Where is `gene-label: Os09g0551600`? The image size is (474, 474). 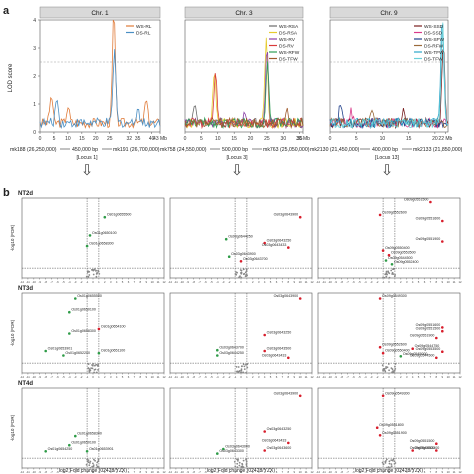
gene-label: Os09g0551600 is located at coordinates (428, 325).